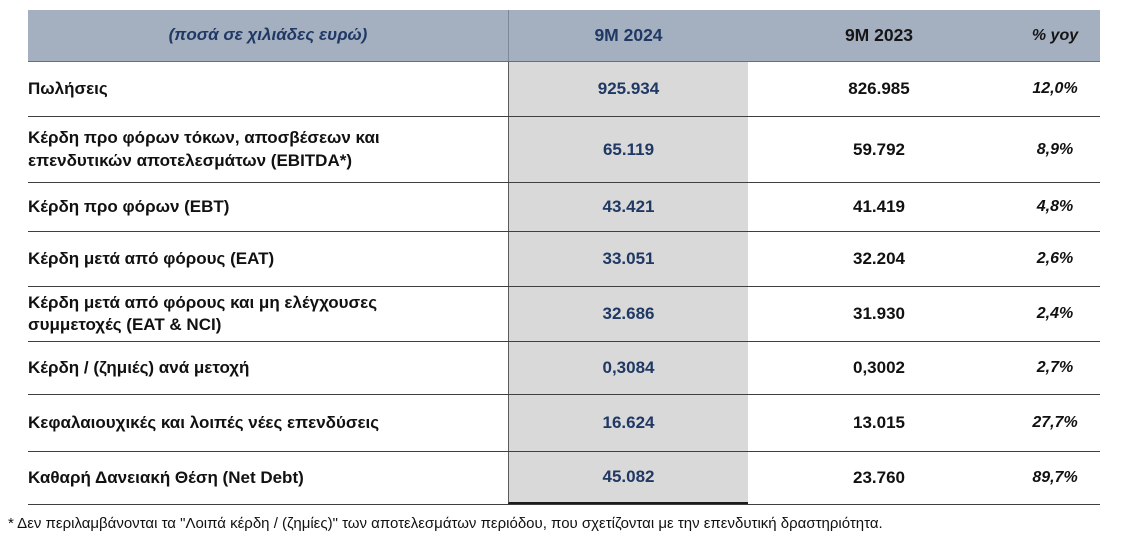  What do you see at coordinates (68, 88) in the screenshot?
I see `row-label: Πωλήσεις` at bounding box center [68, 88].